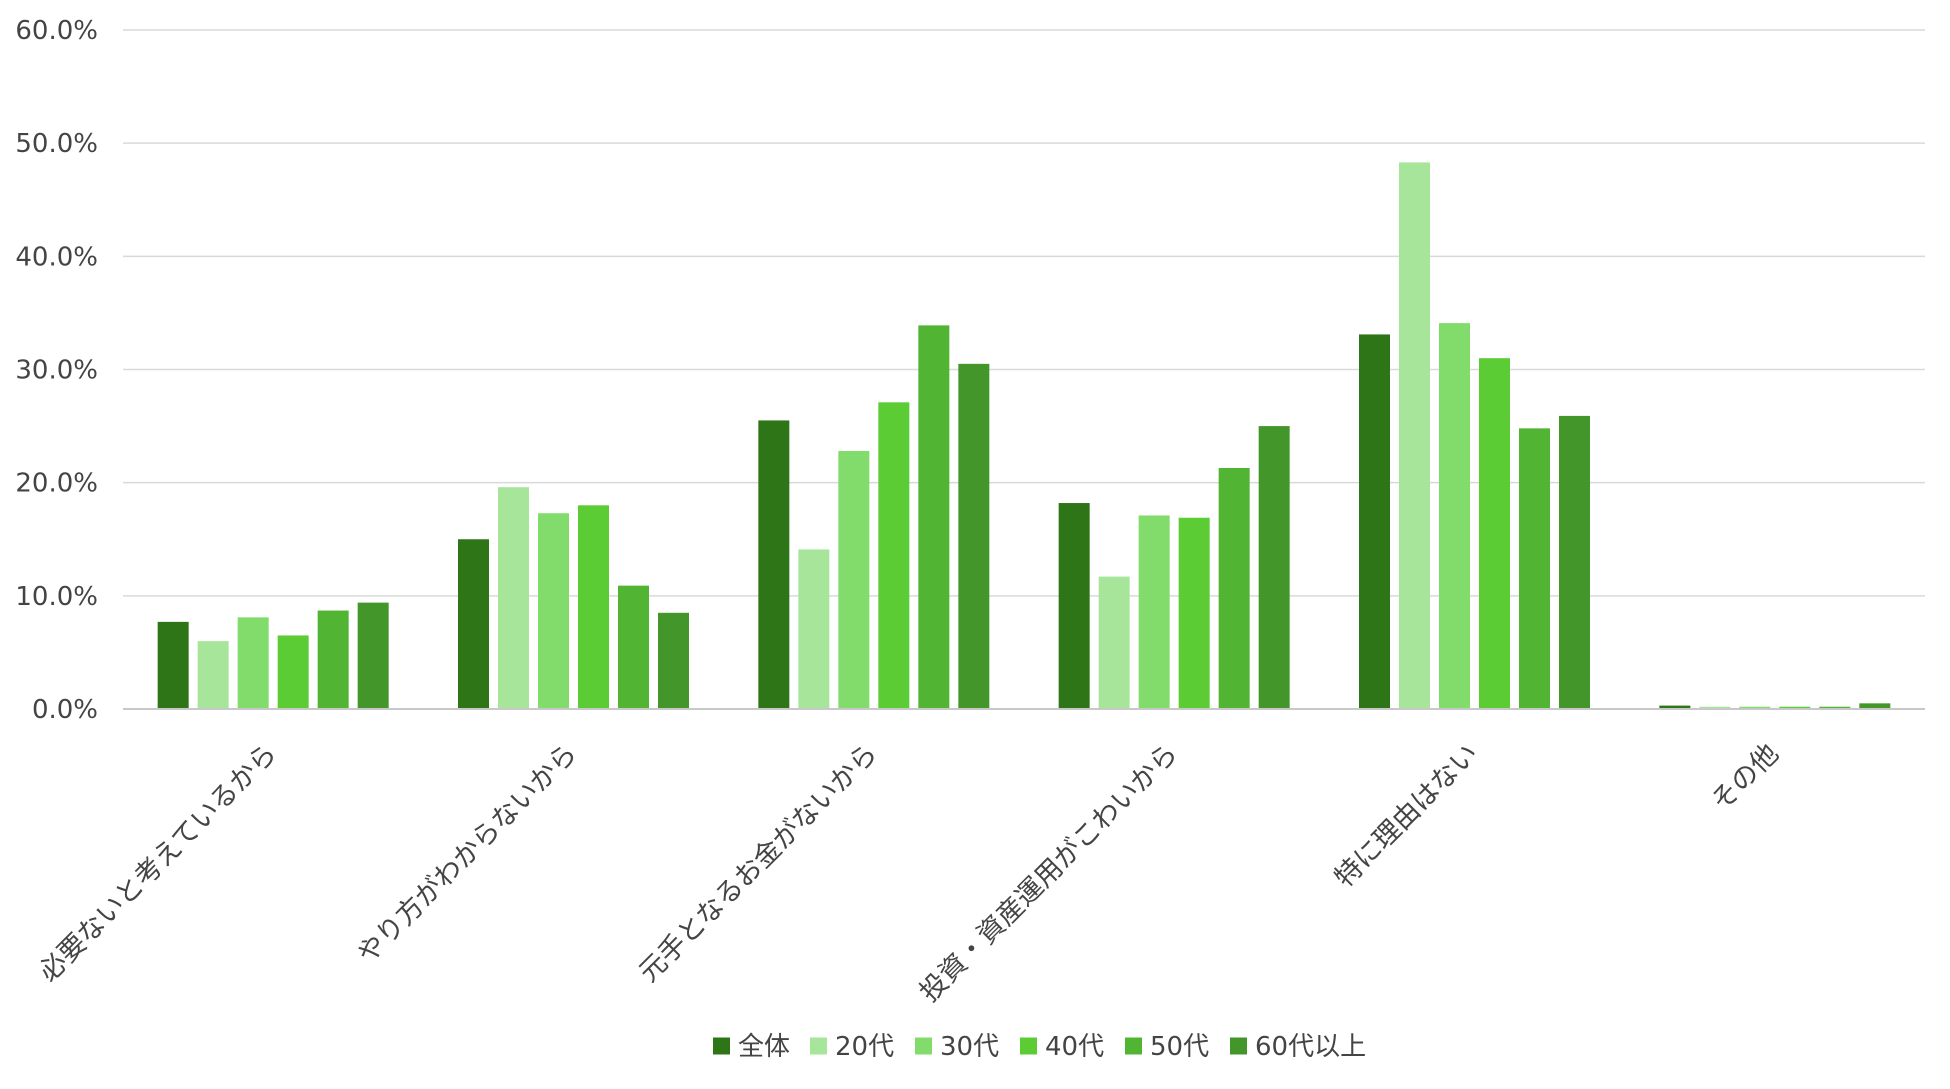  I want to click on x-category-label: その他, so click(1745, 777).